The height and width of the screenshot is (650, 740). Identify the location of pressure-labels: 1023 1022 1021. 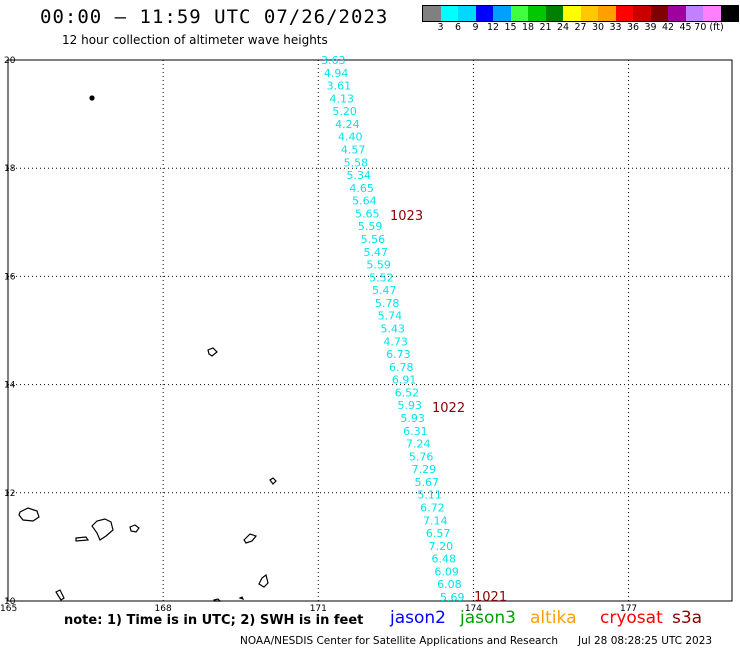
(448, 407).